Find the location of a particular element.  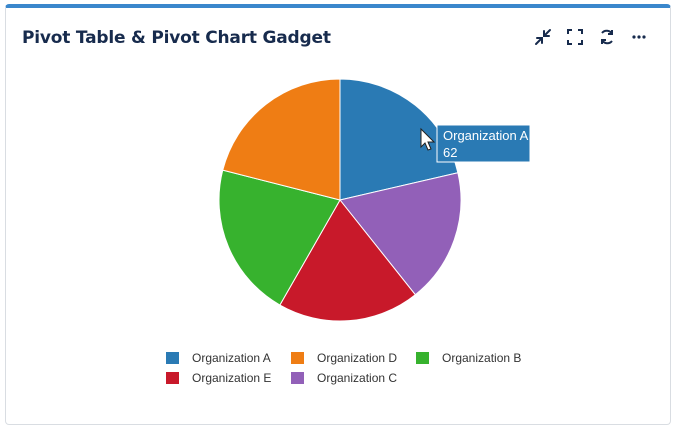

pie-slice-organization-b is located at coordinates (279, 237).